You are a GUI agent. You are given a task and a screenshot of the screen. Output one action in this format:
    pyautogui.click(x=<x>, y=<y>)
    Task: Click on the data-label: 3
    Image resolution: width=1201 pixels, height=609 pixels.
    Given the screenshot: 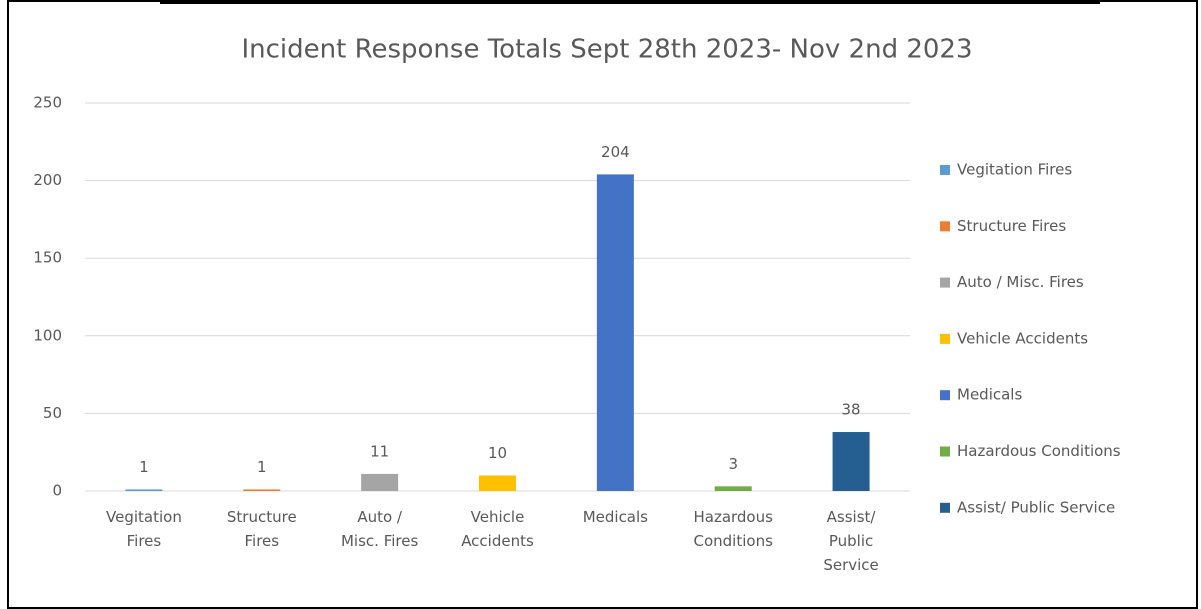 What is the action you would take?
    pyautogui.click(x=733, y=464)
    